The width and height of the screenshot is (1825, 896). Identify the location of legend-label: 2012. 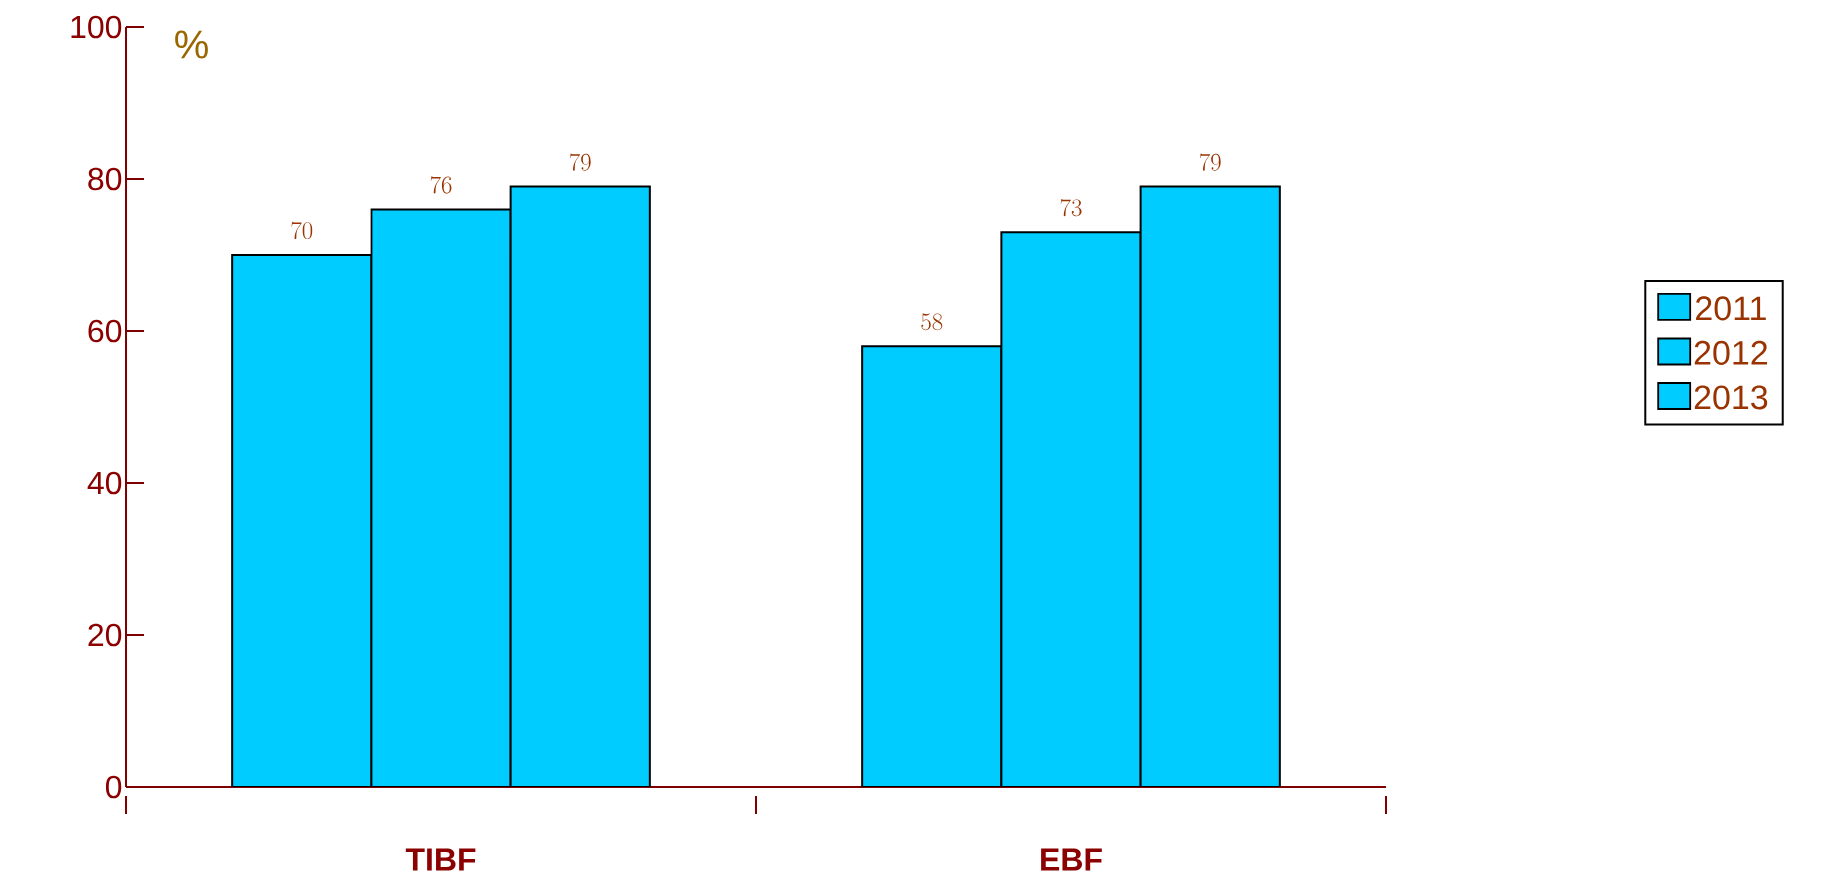
(1730, 352).